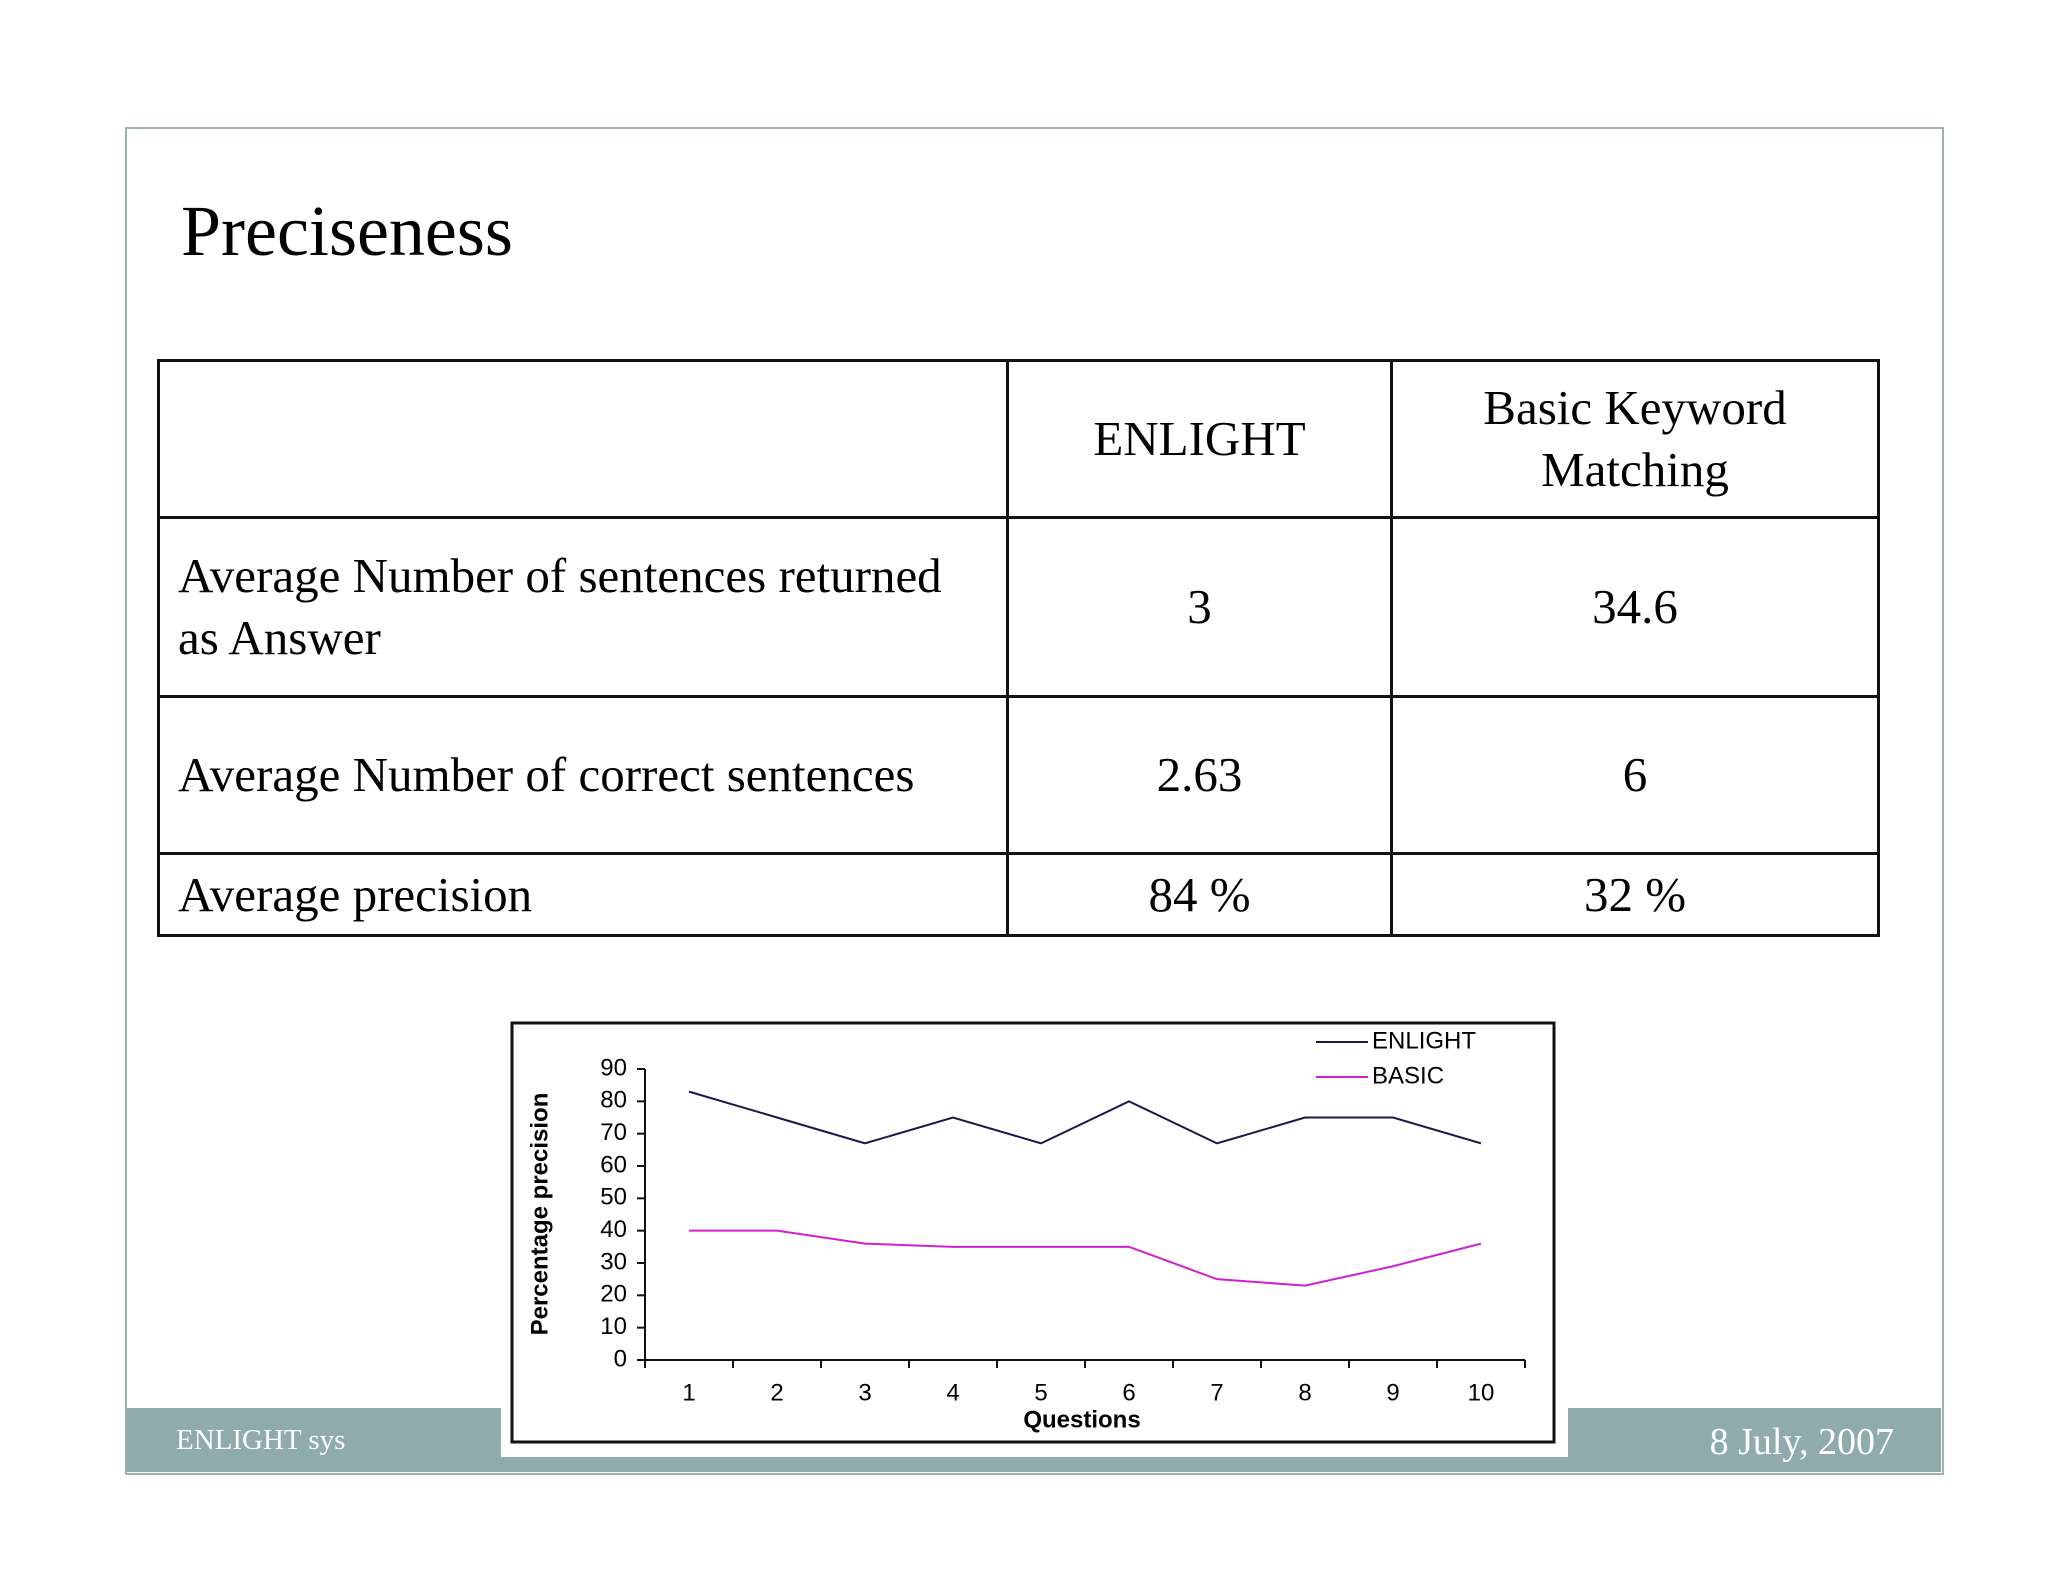 This screenshot has height=1582, width=2048. I want to click on cell: 32 %, so click(1635, 894).